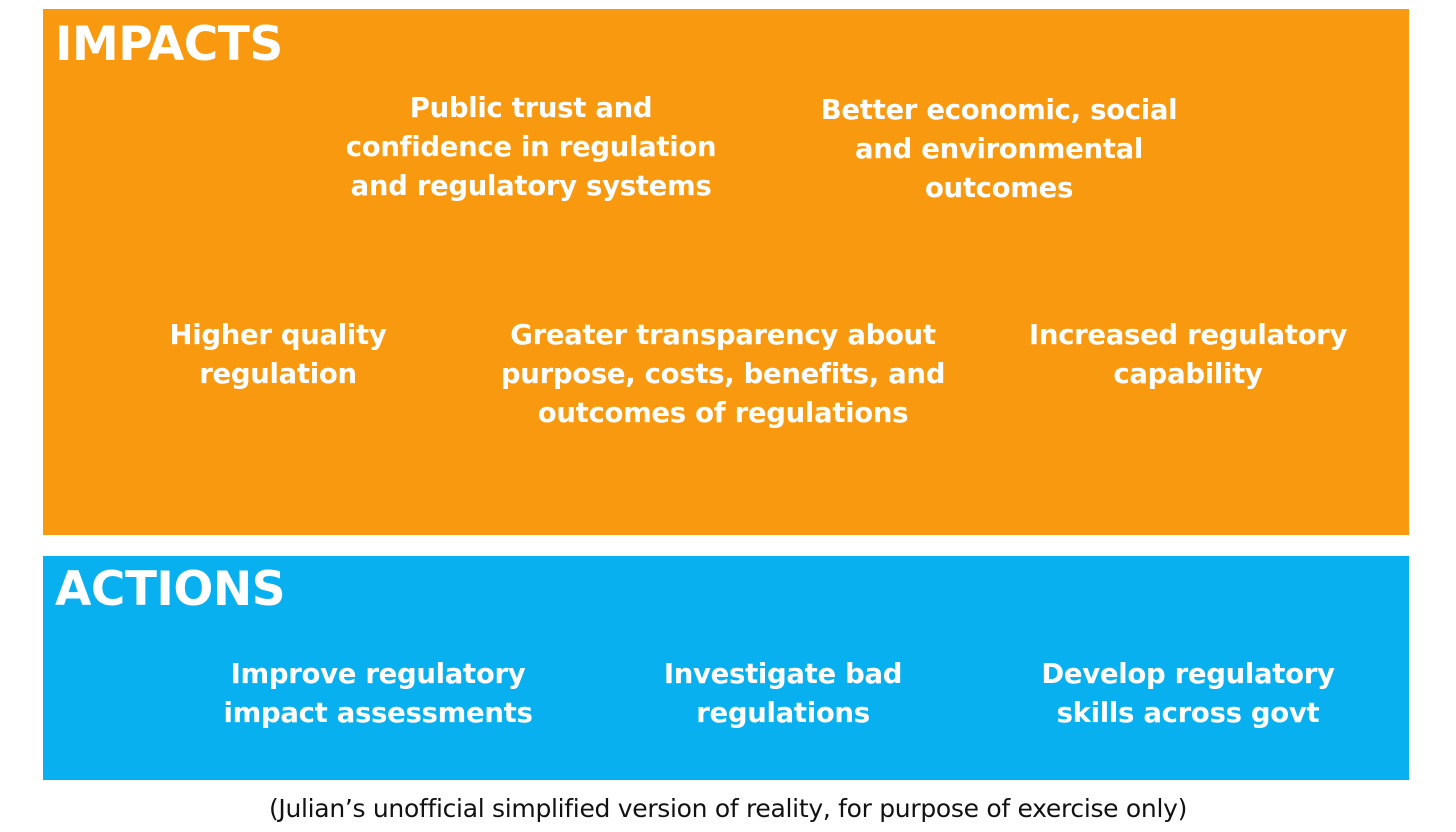  What do you see at coordinates (531, 108) in the screenshot?
I see `impact-text-line: Public trust and` at bounding box center [531, 108].